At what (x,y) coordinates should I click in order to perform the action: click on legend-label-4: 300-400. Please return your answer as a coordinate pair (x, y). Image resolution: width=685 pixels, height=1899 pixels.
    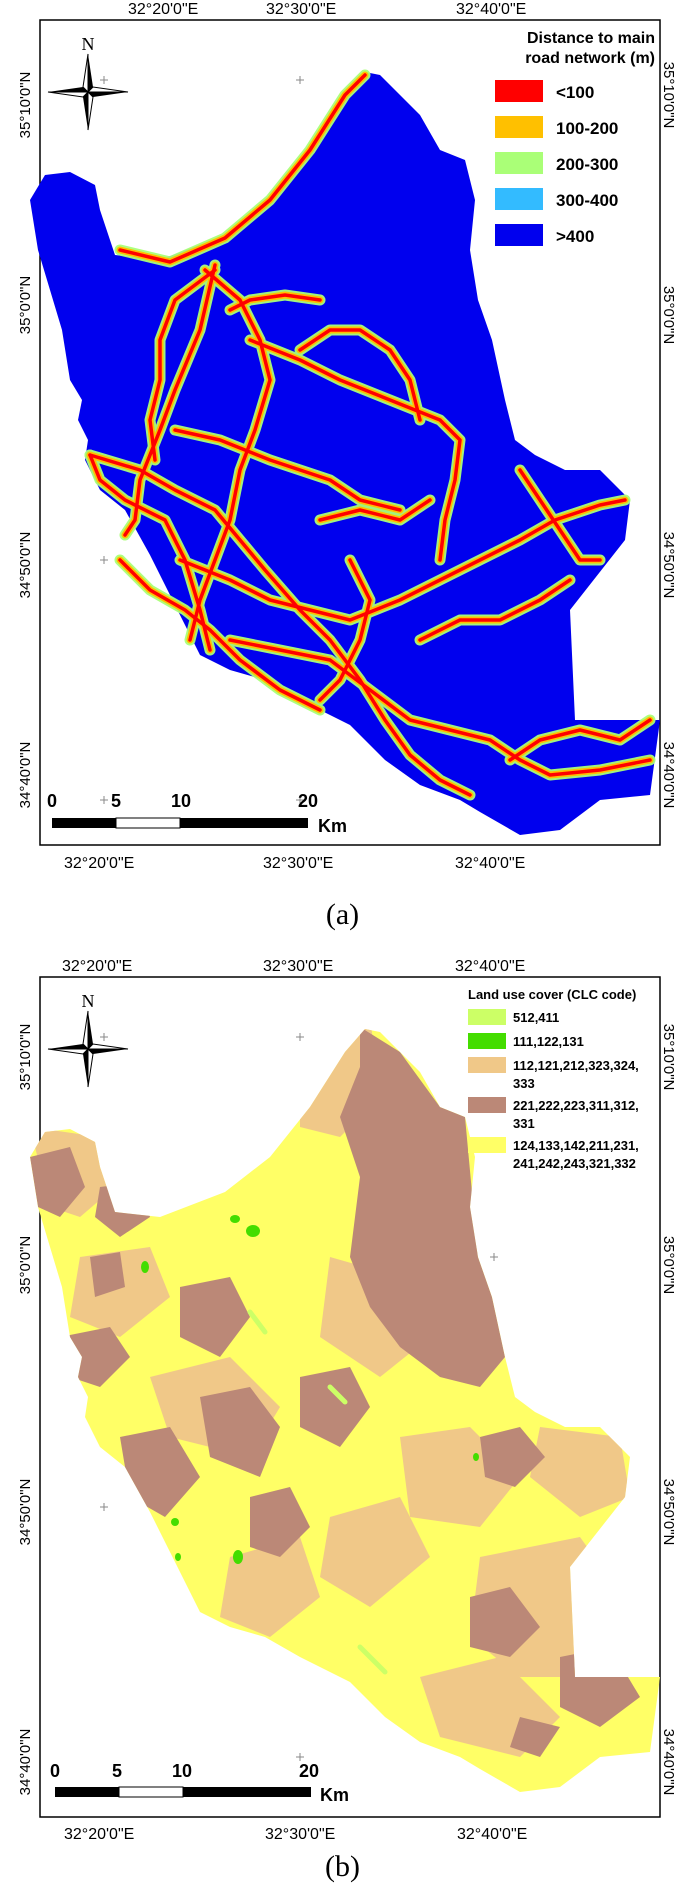
    Looking at the image, I should click on (587, 200).